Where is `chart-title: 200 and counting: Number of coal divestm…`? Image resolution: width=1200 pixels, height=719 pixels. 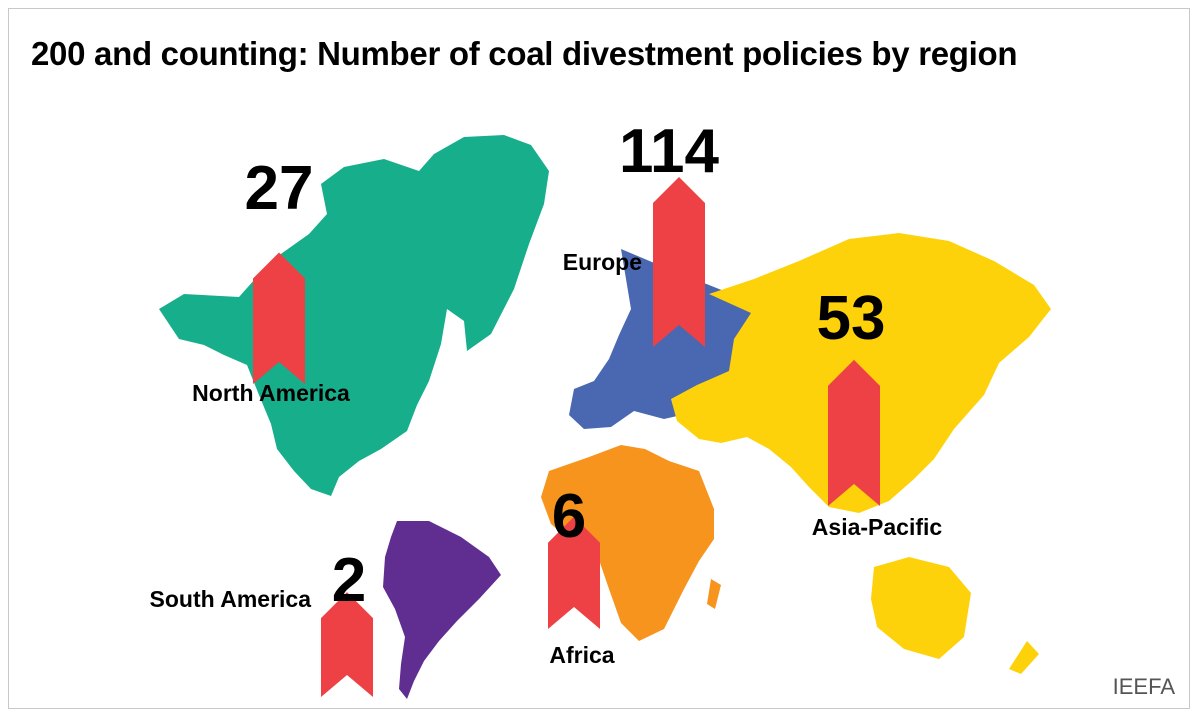
chart-title: 200 and counting: Number of coal divestm… is located at coordinates (524, 53).